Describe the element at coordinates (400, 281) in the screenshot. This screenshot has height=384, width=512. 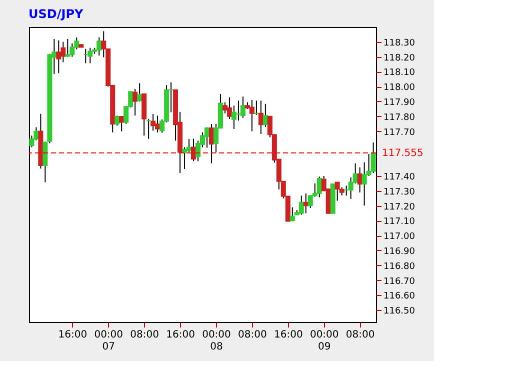
I see `y-tick-label: 116.70` at that location.